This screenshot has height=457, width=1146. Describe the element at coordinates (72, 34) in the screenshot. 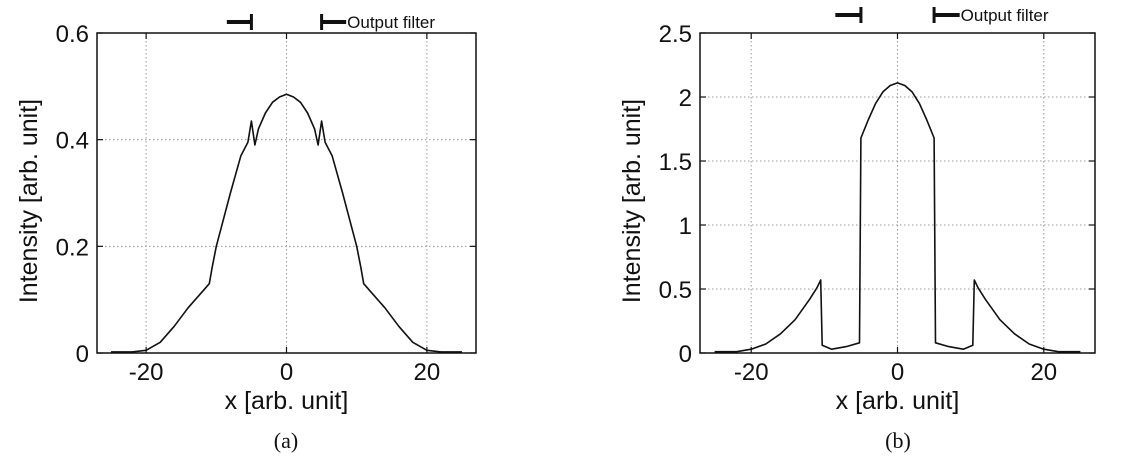

I see `y-tick-label: 0.6` at that location.